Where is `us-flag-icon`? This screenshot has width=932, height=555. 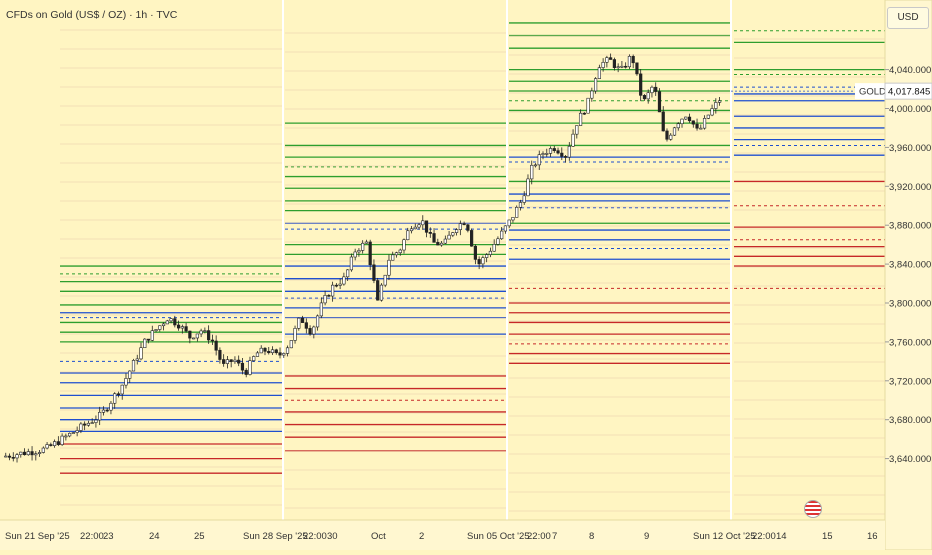
us-flag-icon is located at coordinates (813, 509).